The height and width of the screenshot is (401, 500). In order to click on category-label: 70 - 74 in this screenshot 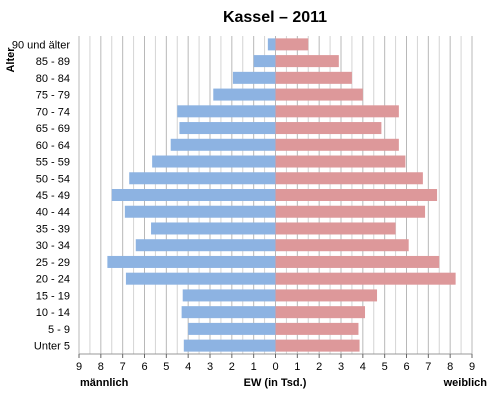, I will do `click(53, 112)`.